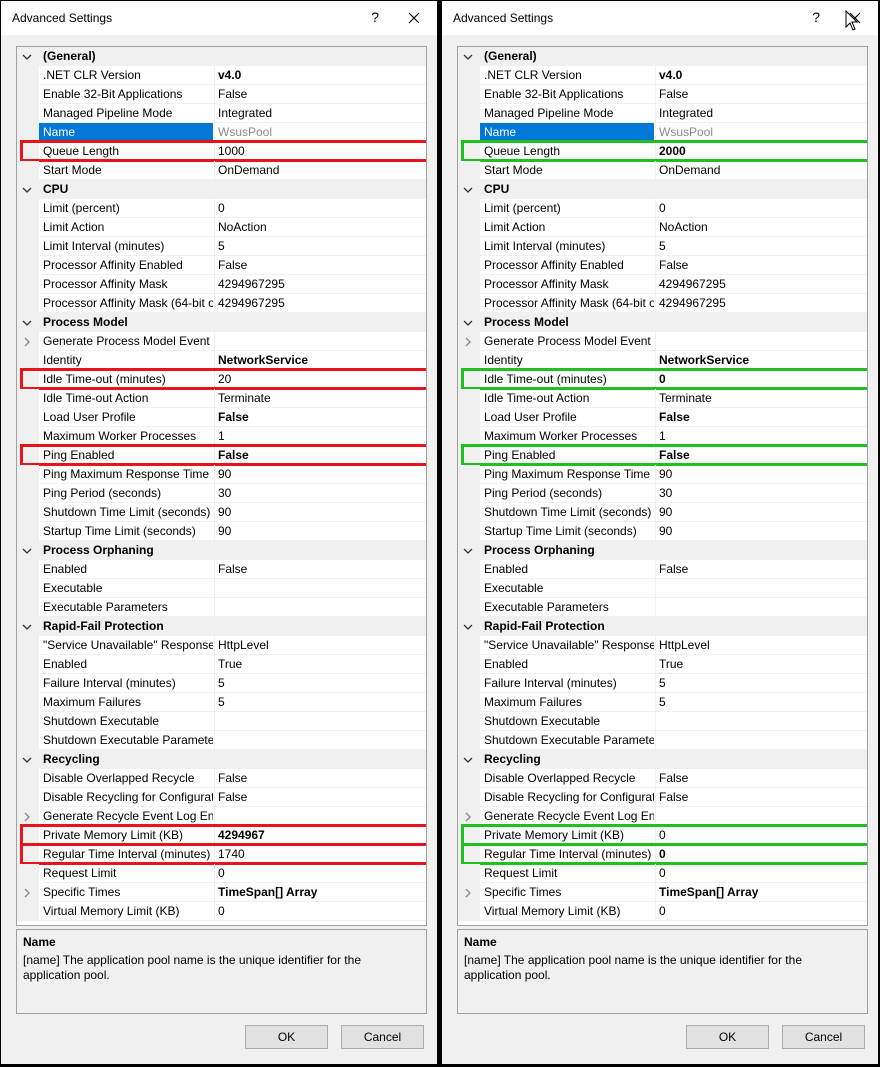 The height and width of the screenshot is (1067, 880). I want to click on property-row: Maximum Worker Processes 1, so click(662, 436).